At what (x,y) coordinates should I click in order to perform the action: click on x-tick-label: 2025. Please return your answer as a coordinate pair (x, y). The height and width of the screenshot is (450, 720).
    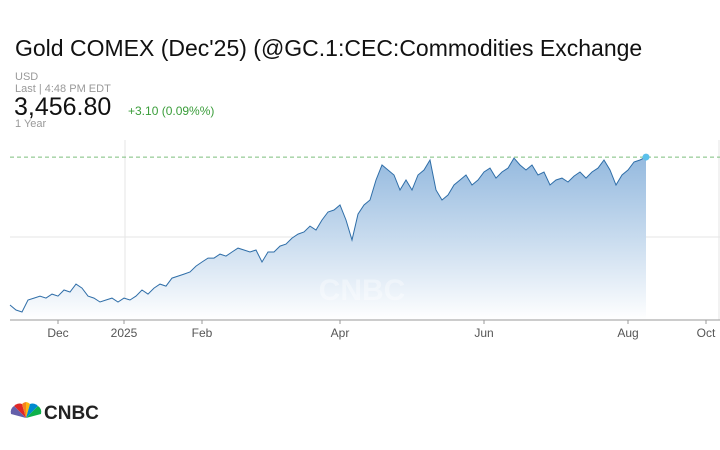
    Looking at the image, I should click on (124, 333).